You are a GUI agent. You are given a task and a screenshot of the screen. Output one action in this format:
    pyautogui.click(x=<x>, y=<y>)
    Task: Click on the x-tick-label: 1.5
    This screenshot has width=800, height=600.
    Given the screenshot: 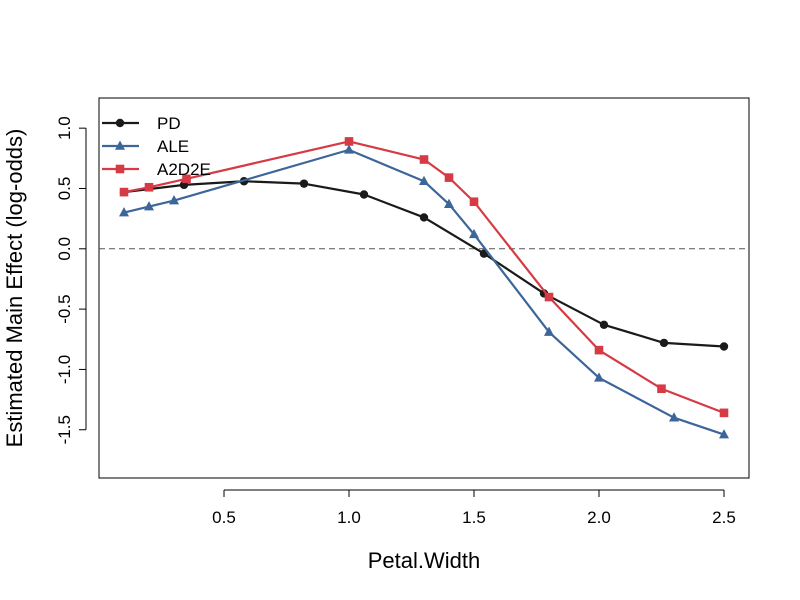 What is the action you would take?
    pyautogui.click(x=474, y=517)
    